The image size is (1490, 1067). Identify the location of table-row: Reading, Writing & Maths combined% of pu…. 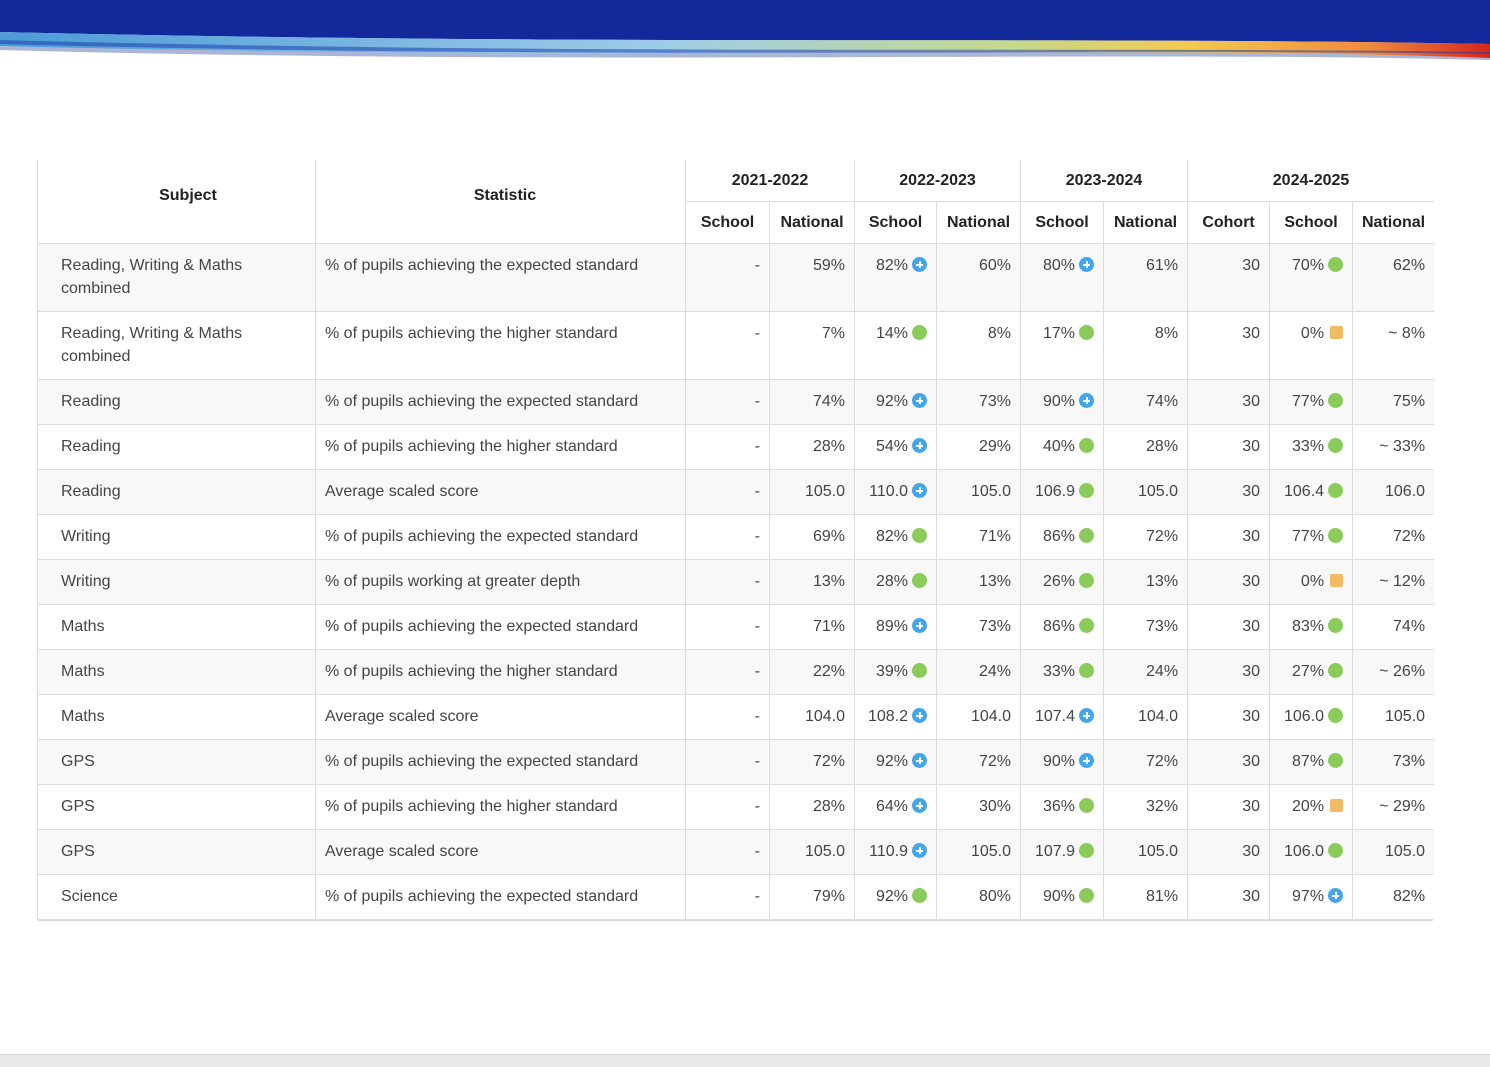
(735, 277).